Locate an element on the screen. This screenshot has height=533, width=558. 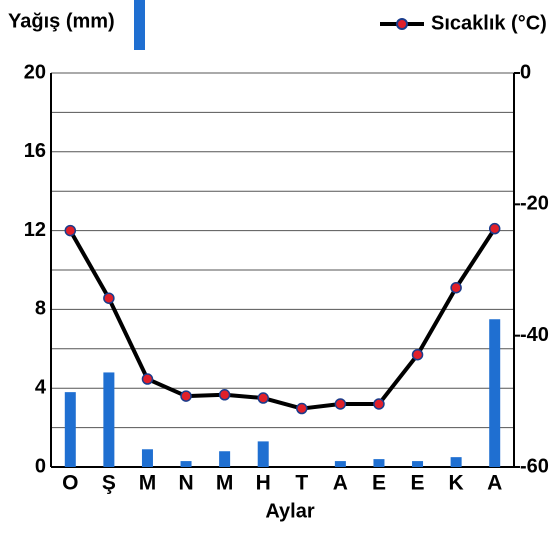
y-tick-label: 8 is located at coordinates (40, 309).